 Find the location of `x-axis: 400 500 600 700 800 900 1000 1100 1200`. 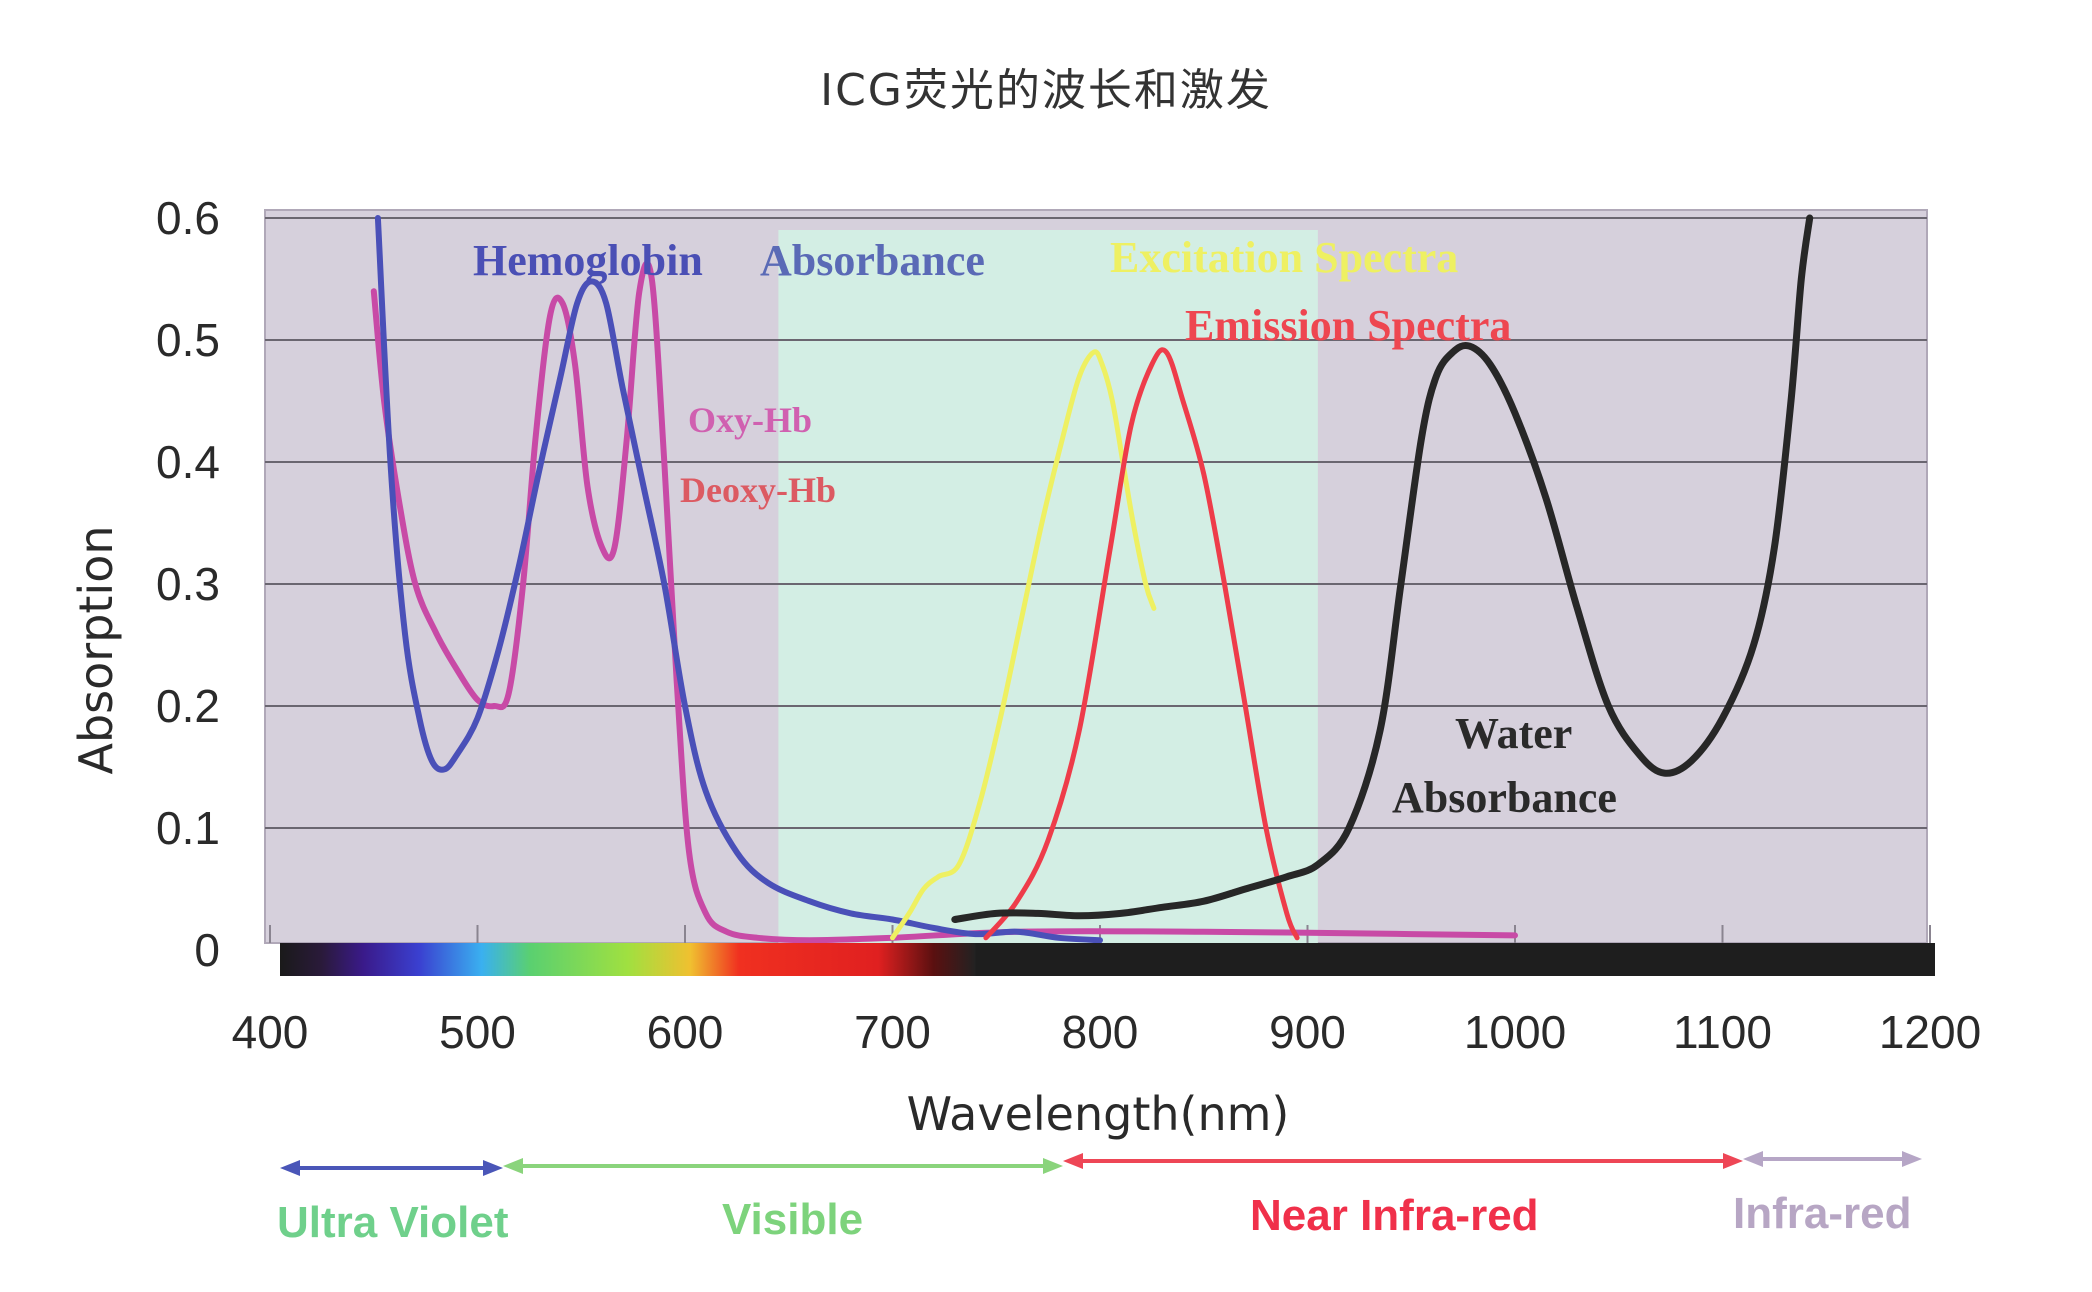

x-axis: 400 500 600 700 800 900 1000 1100 1200 is located at coordinates (1106, 991).